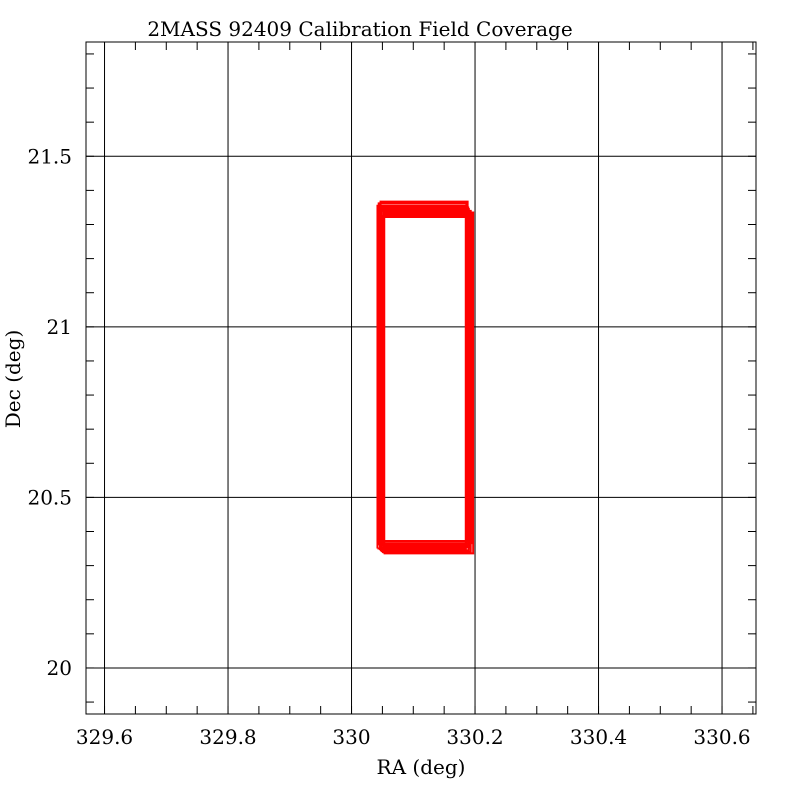 This screenshot has height=805, width=800. What do you see at coordinates (474, 737) in the screenshot?
I see `x-tick-label: 330.2` at bounding box center [474, 737].